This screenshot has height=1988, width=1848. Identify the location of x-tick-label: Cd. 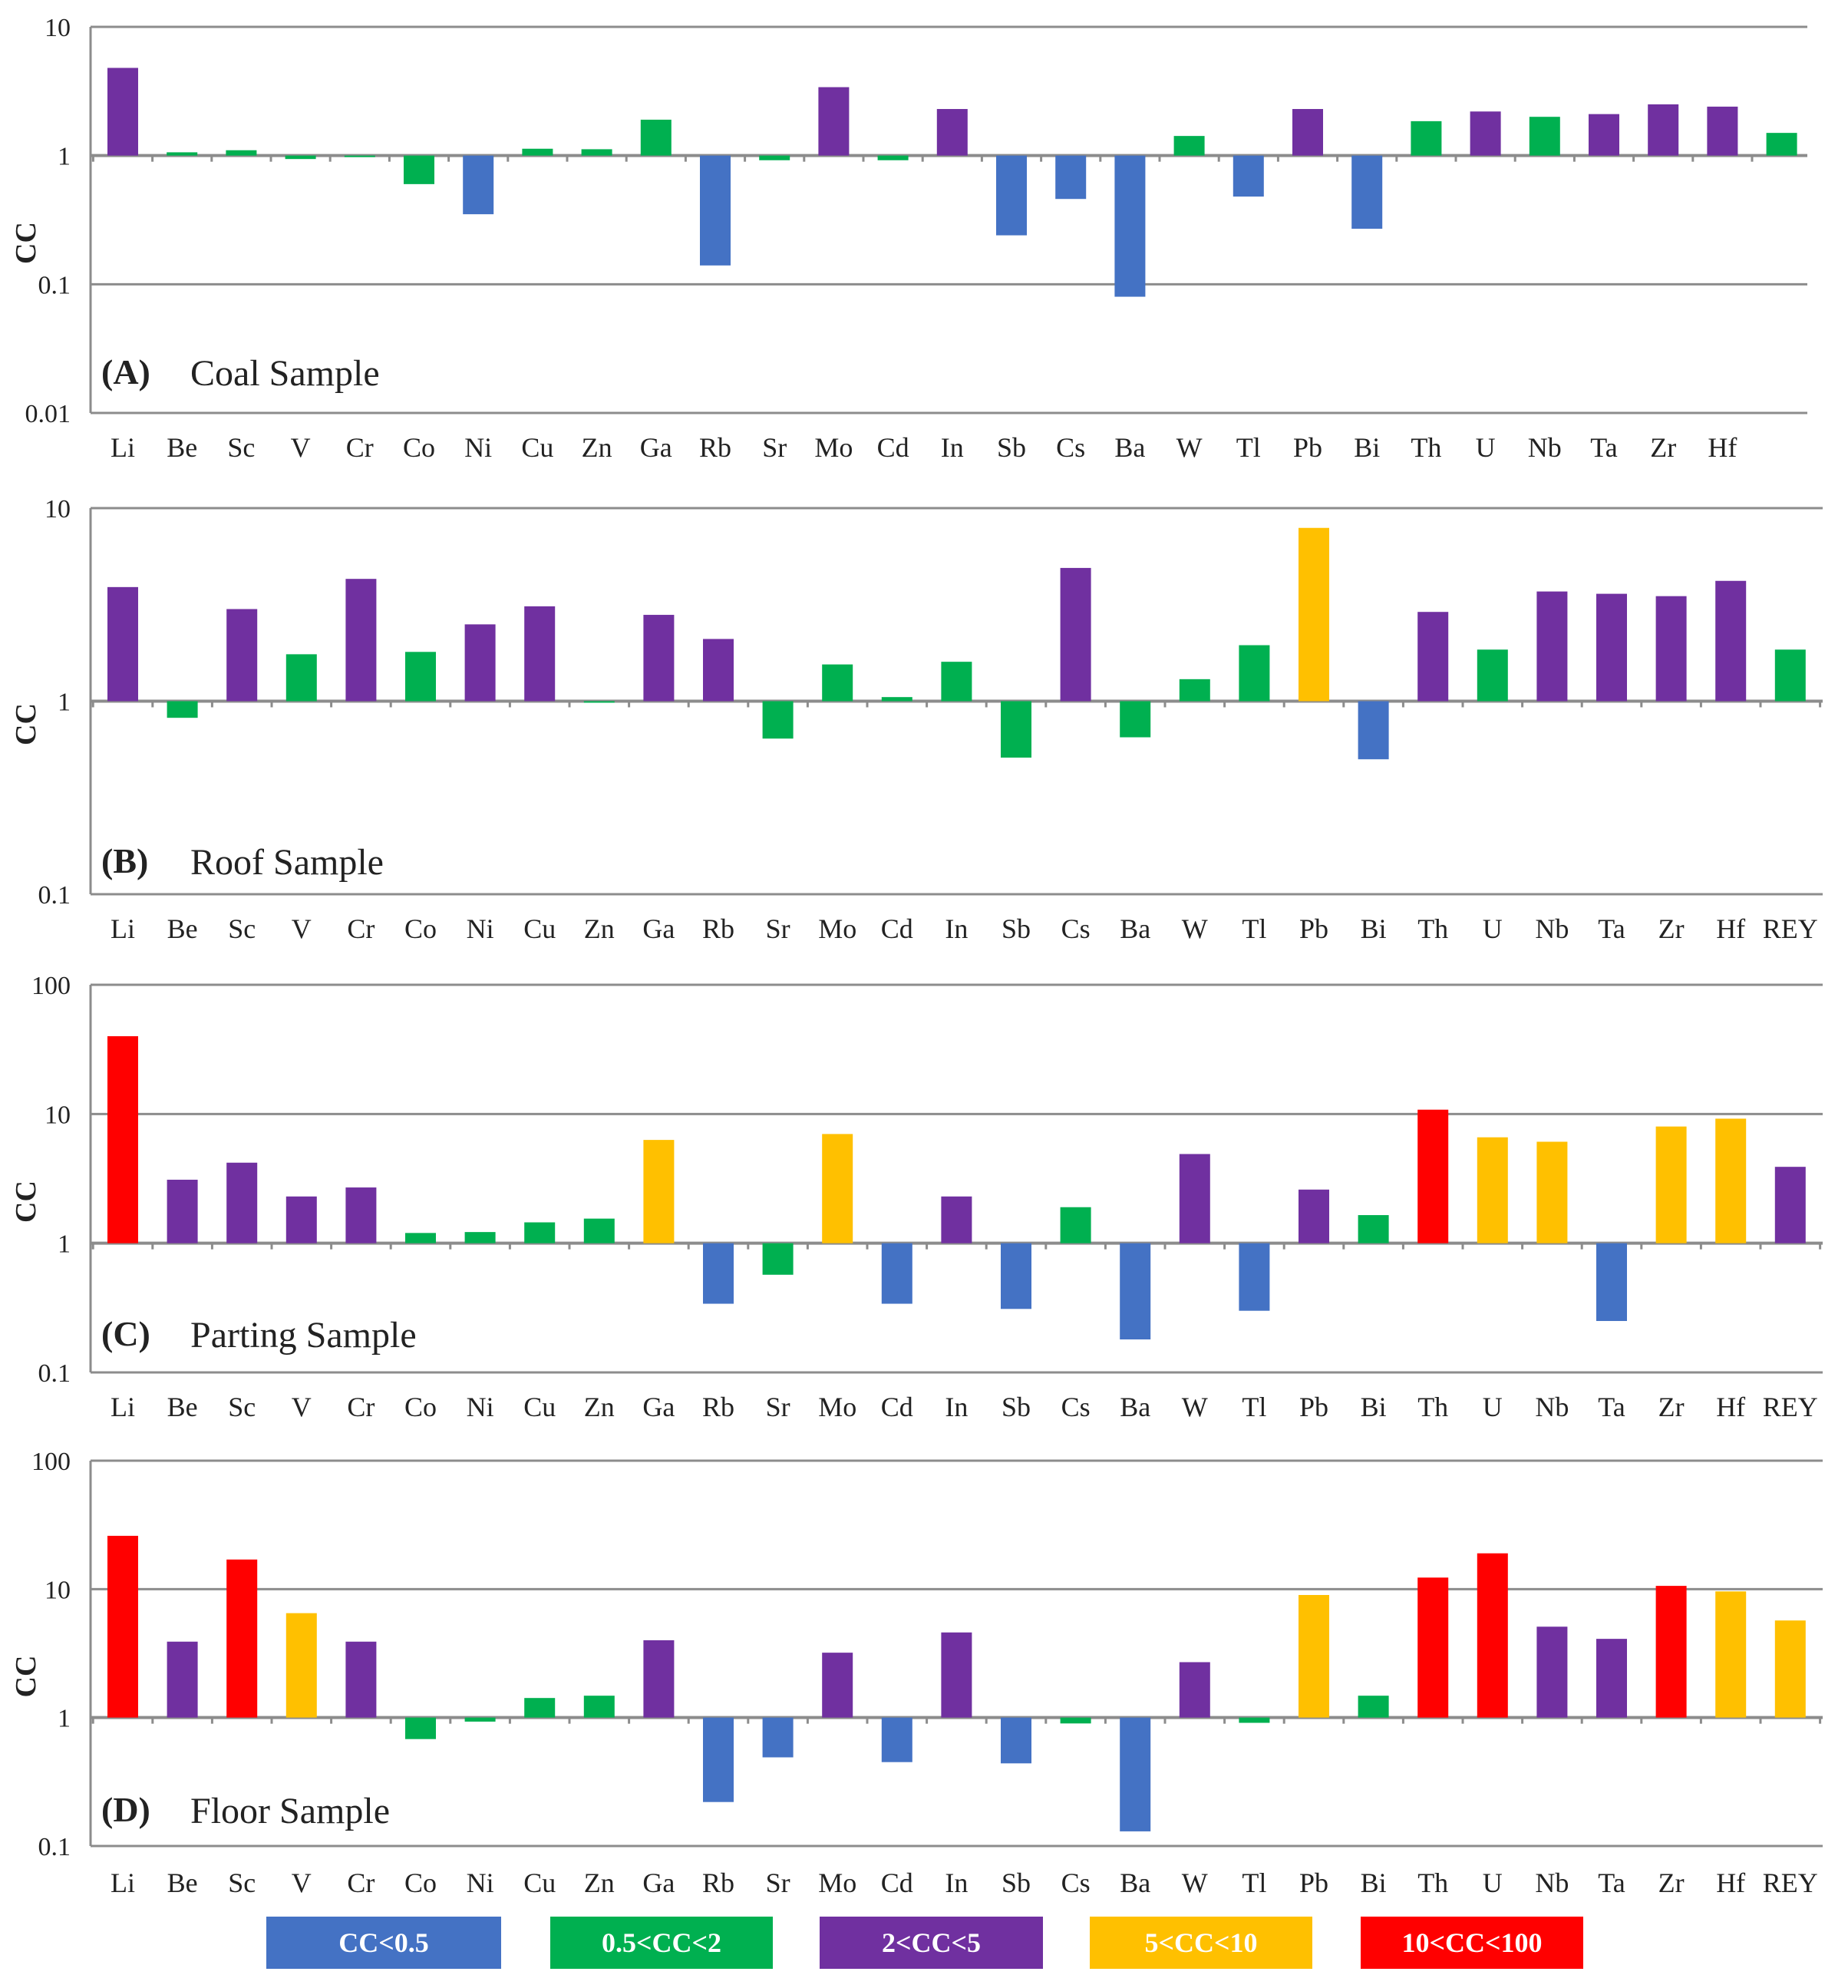
(897, 928).